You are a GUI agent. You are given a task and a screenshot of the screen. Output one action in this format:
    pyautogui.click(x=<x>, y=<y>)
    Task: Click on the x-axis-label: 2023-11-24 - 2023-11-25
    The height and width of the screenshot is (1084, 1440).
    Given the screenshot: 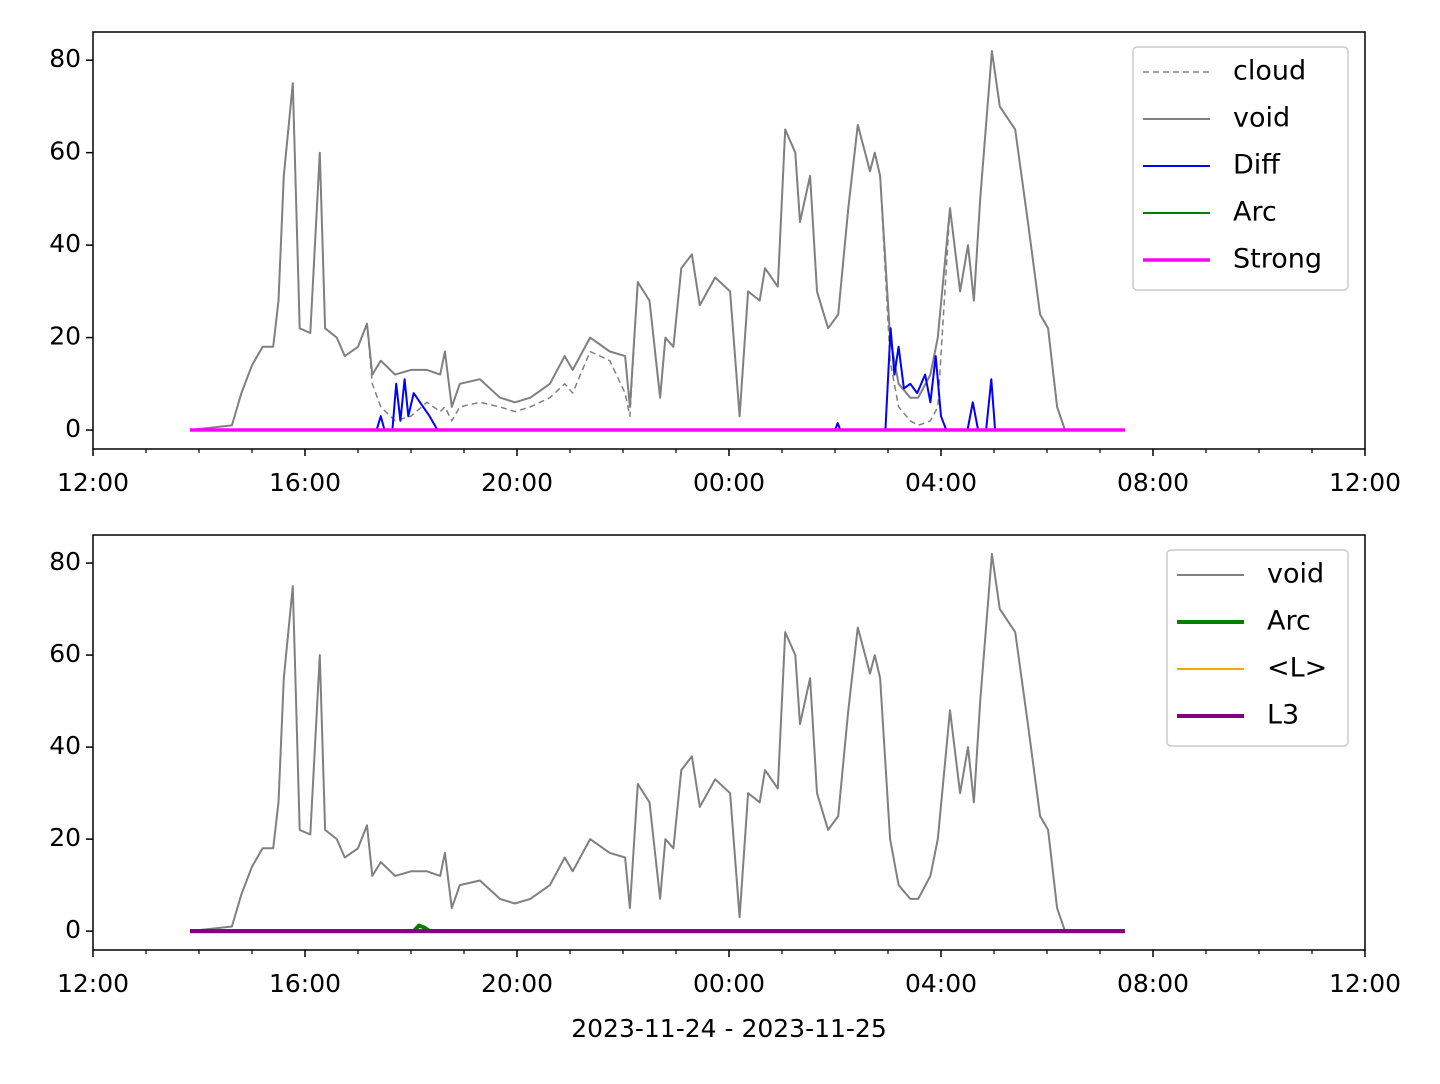 What is the action you would take?
    pyautogui.click(x=729, y=1028)
    